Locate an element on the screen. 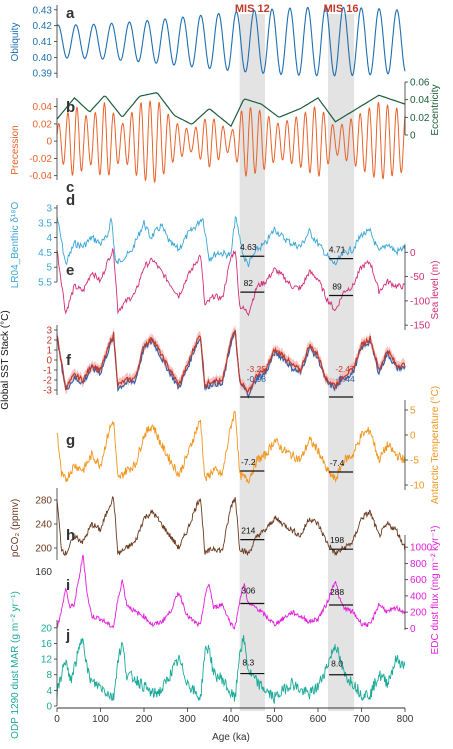  obliquity-axis-tick-label-0: 0.43 is located at coordinates (43, 10).